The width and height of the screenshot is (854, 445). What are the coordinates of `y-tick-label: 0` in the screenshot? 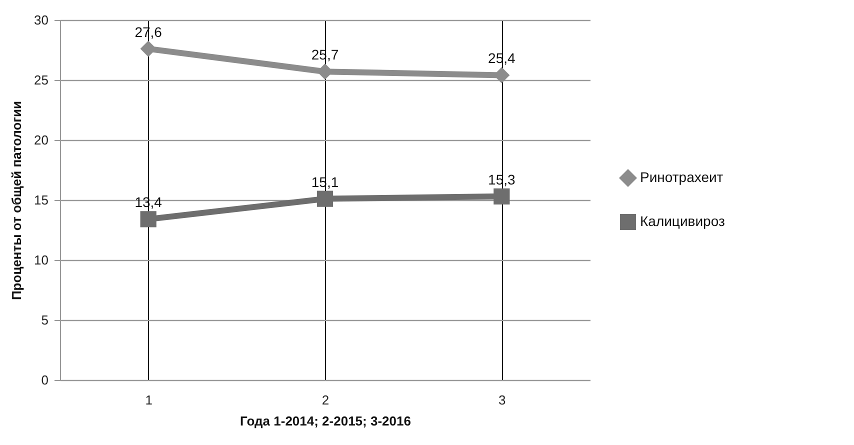 It's located at (44, 380).